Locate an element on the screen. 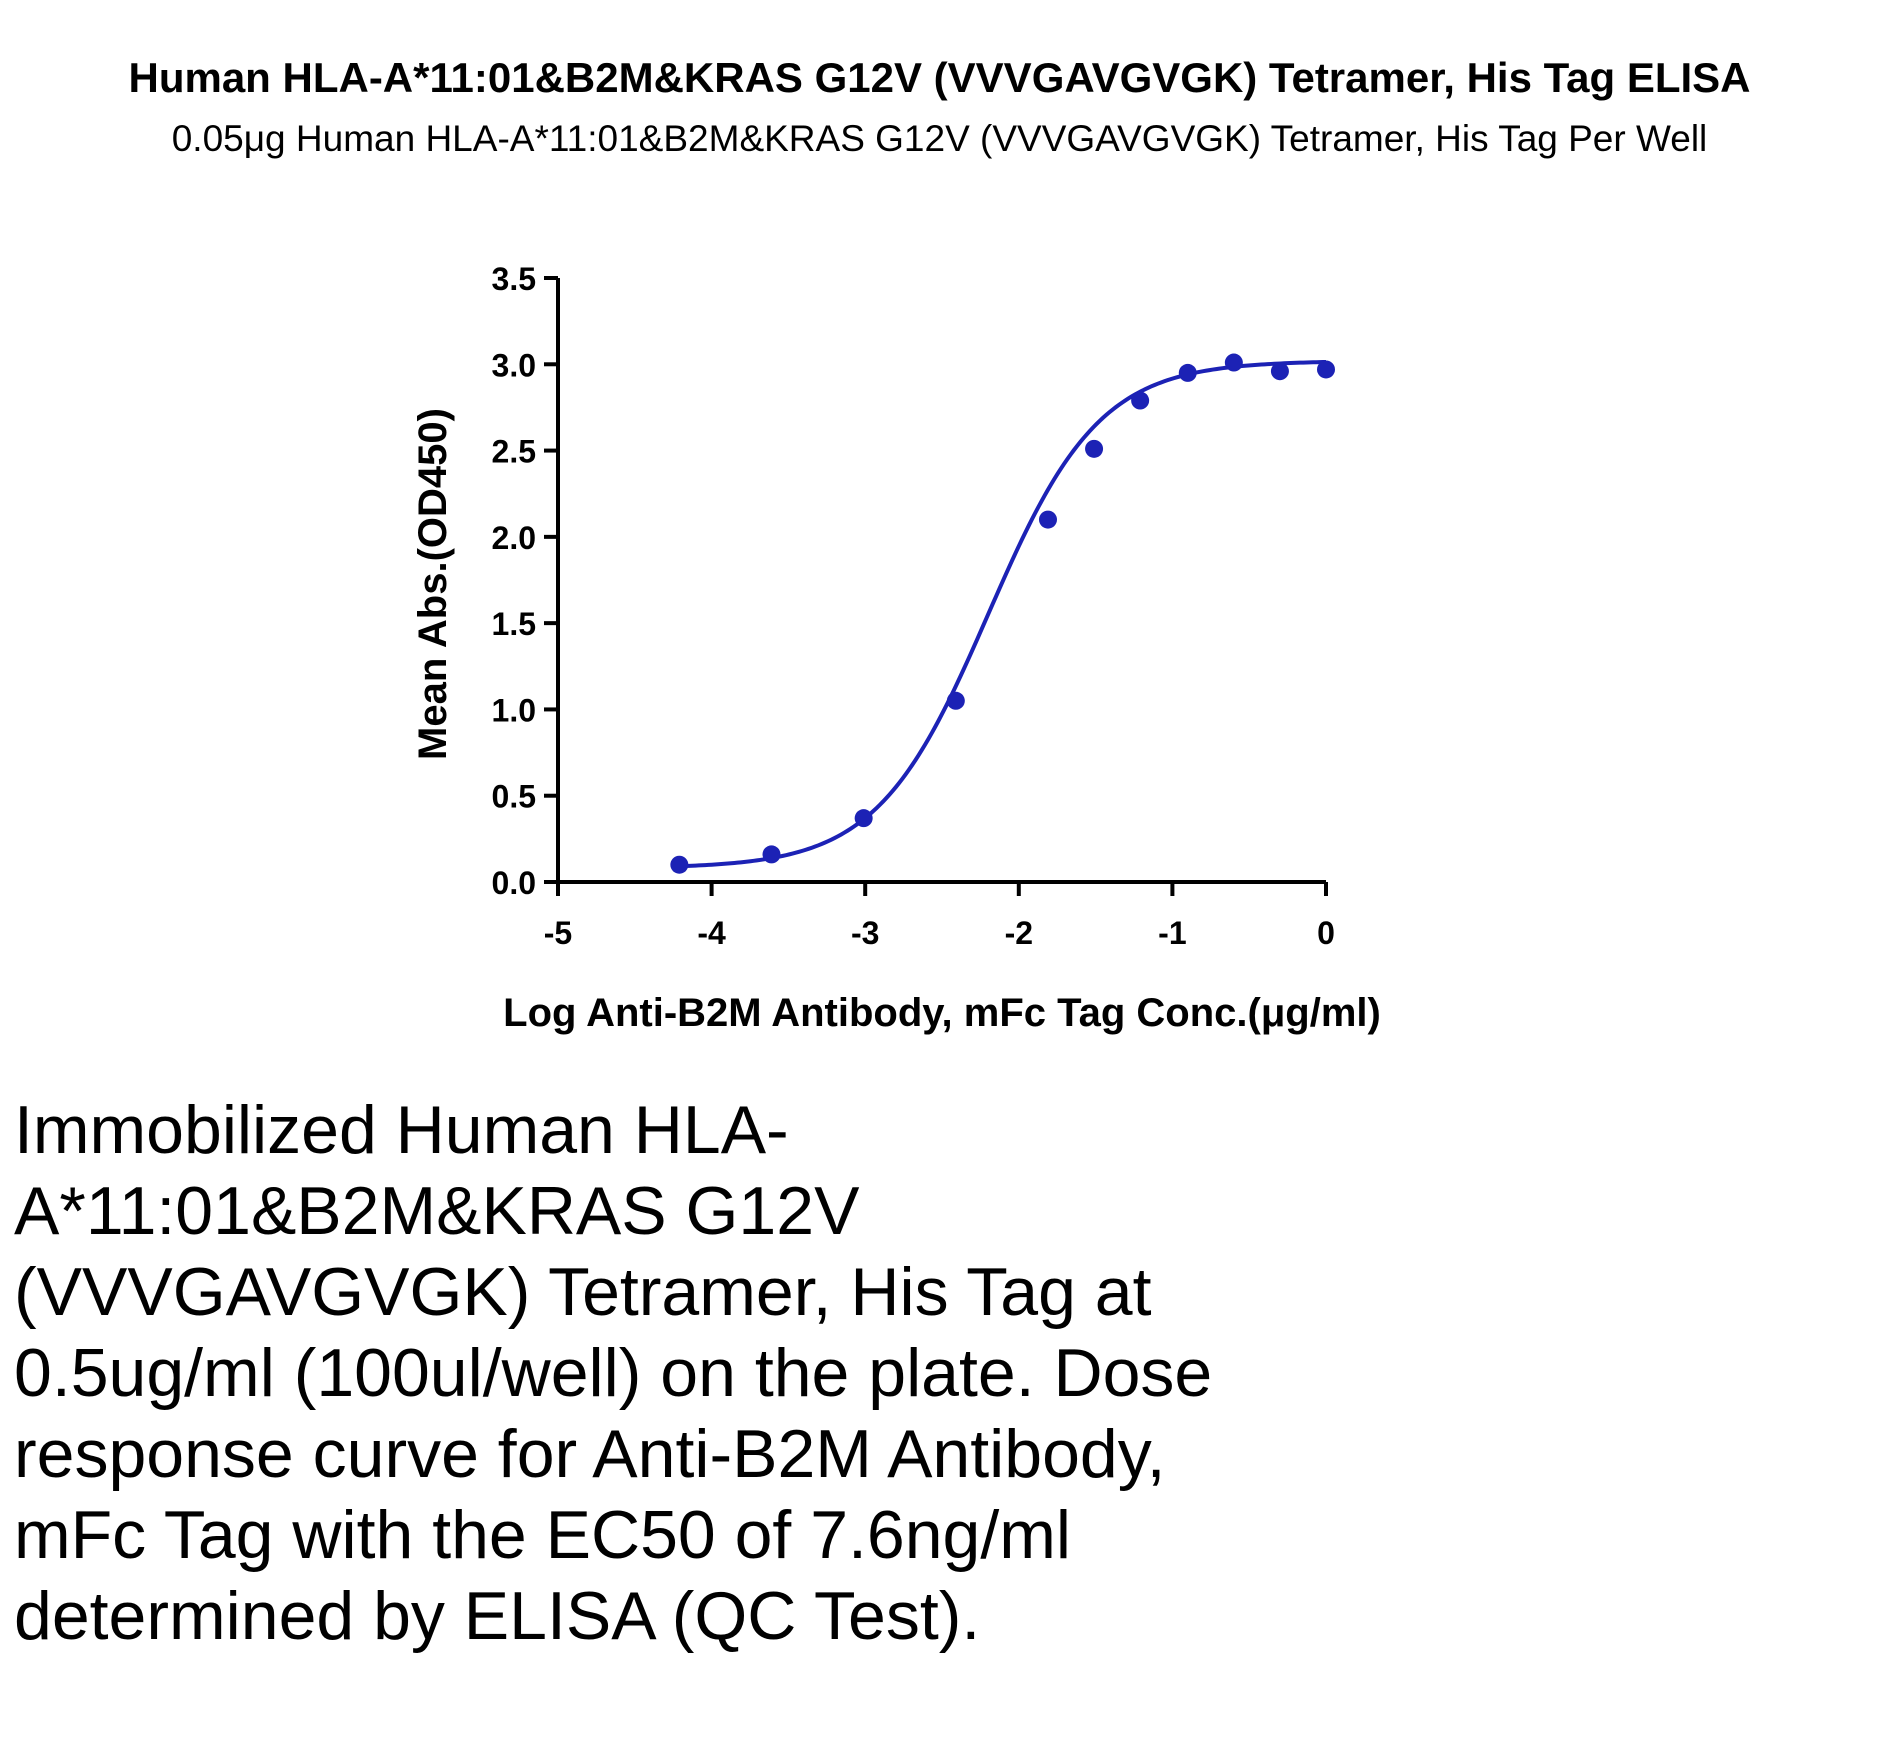 The image size is (1879, 1744). data-points-layer is located at coordinates (1002, 613).